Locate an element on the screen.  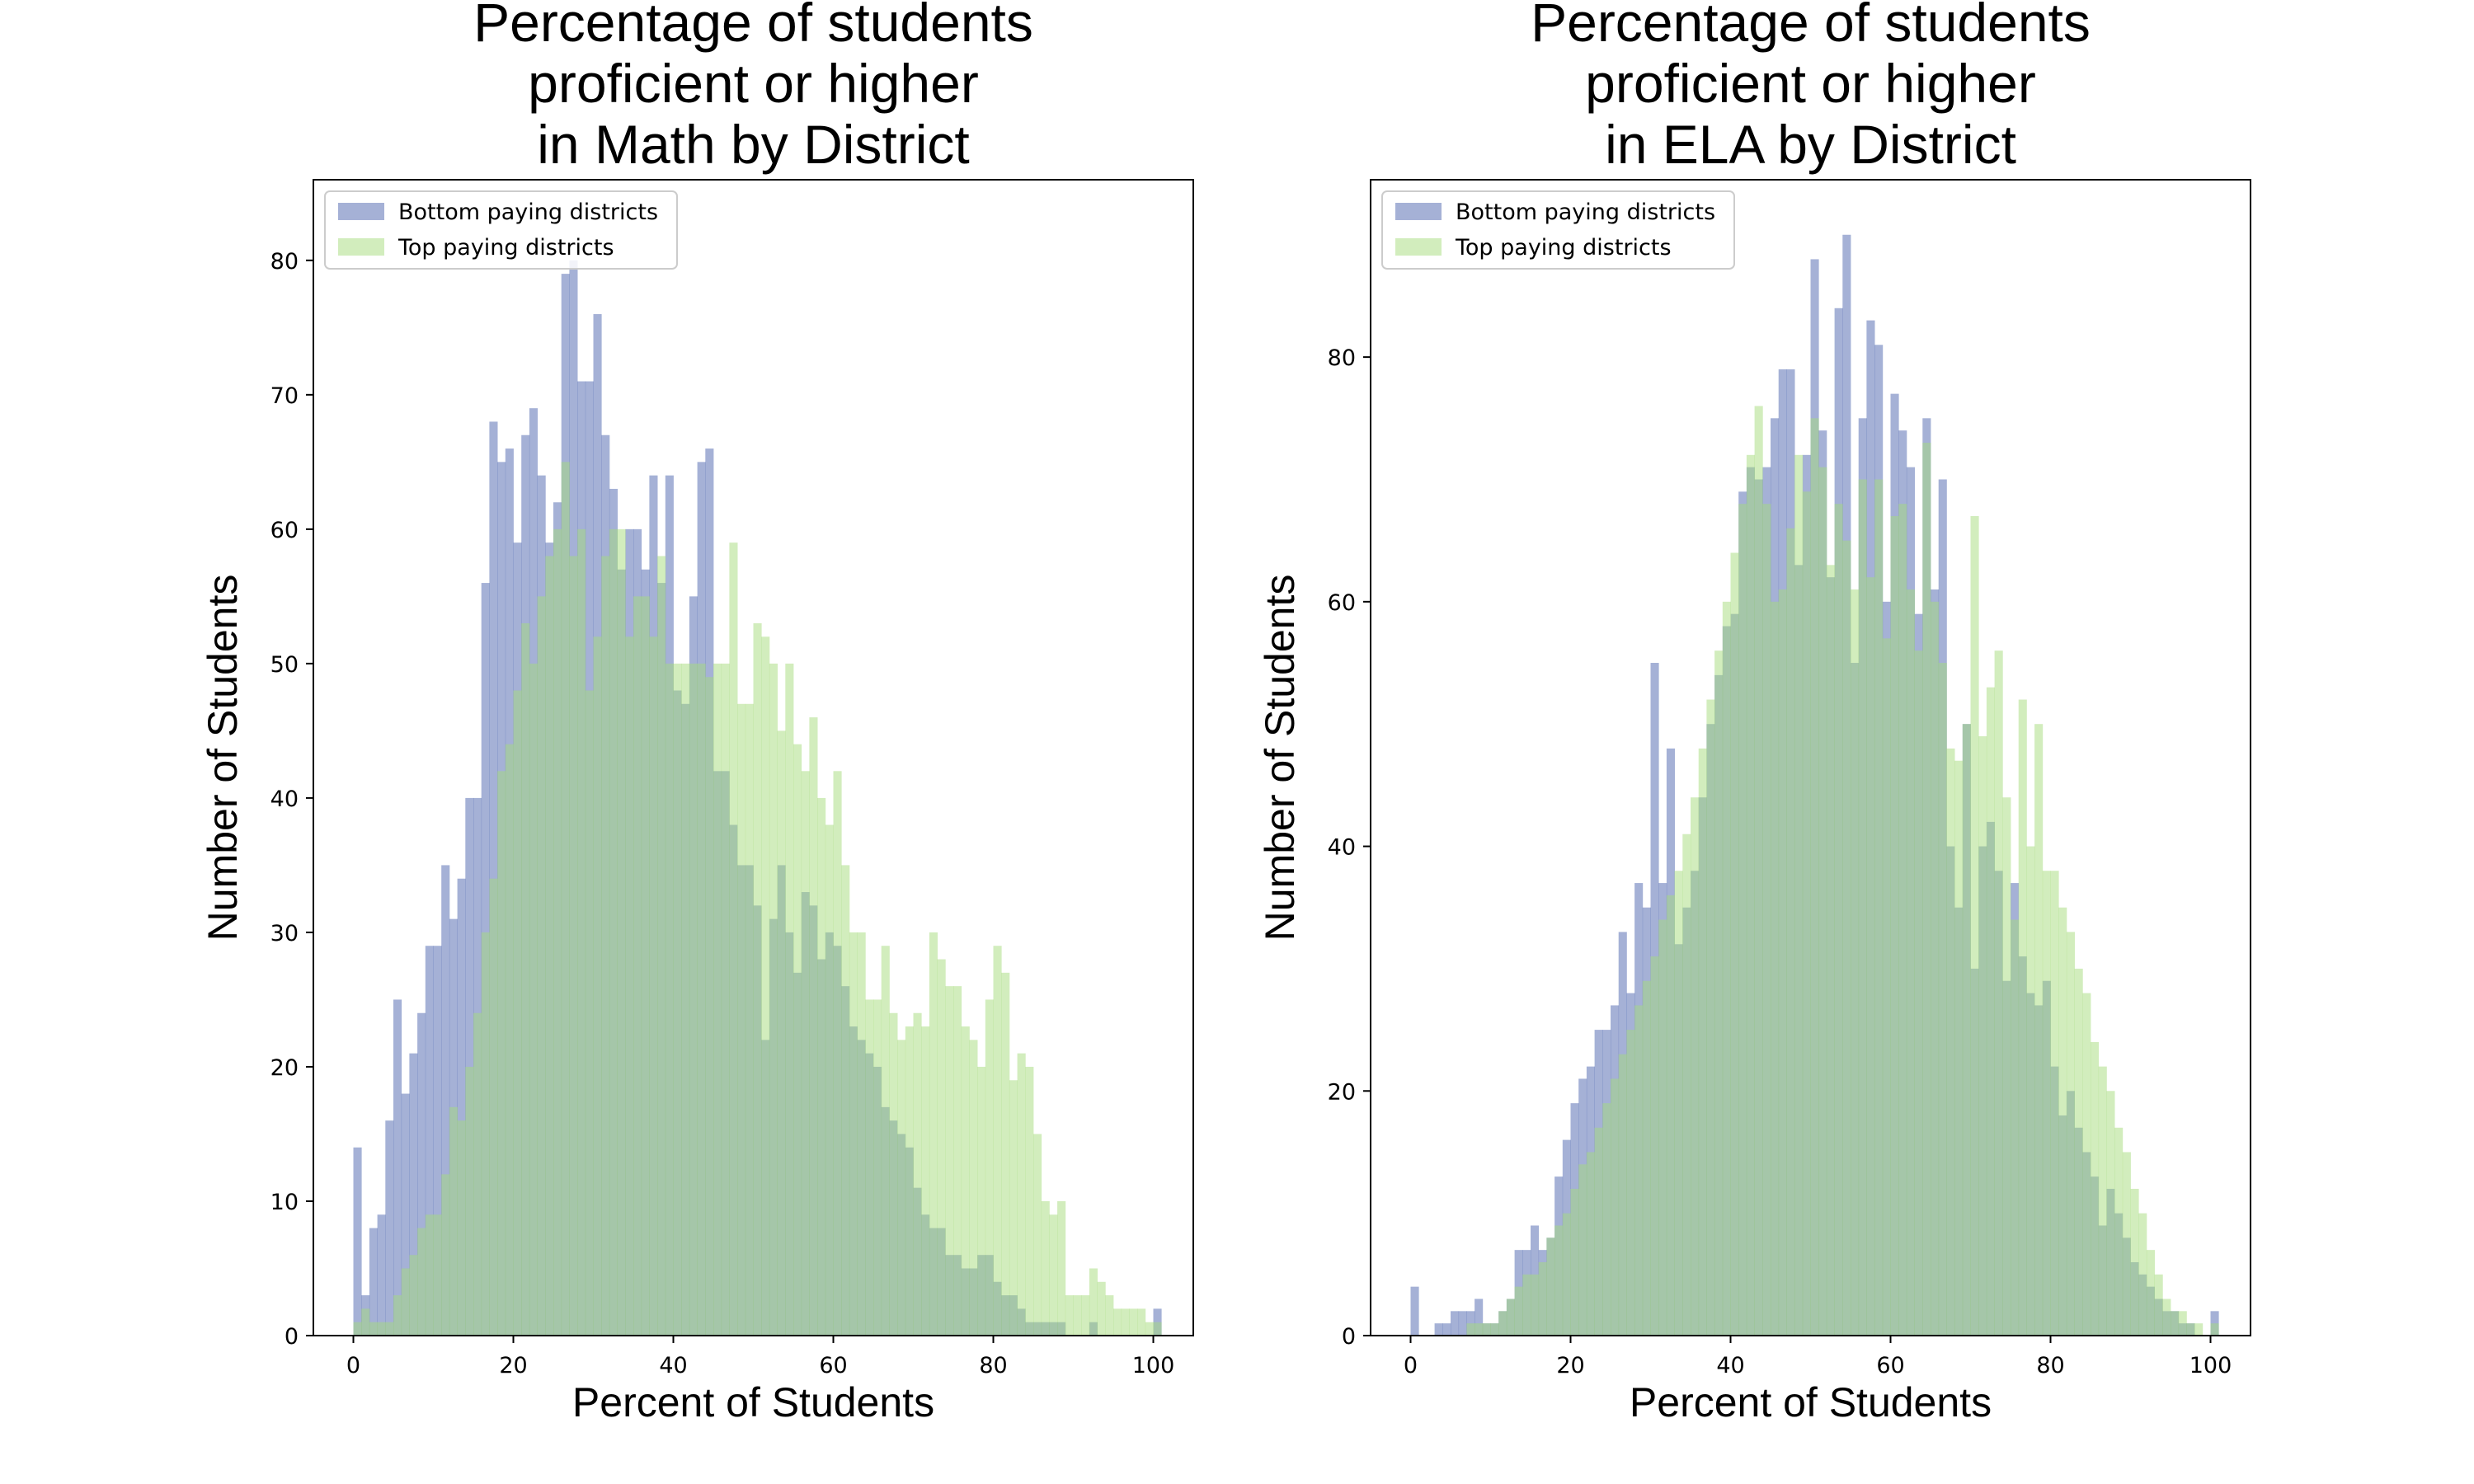
ela-title-line-3: in ELA by District is located at coordinates (1810, 144).